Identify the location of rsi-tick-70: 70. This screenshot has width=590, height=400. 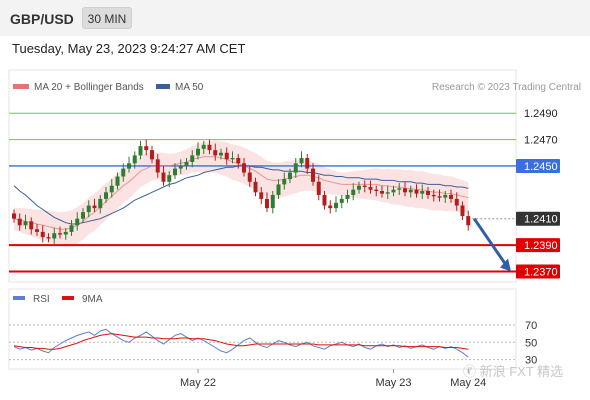
(531, 326).